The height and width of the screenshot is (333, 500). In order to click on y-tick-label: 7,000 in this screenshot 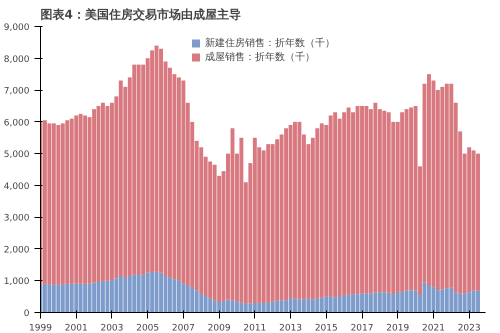, I will do `click(17, 91)`.